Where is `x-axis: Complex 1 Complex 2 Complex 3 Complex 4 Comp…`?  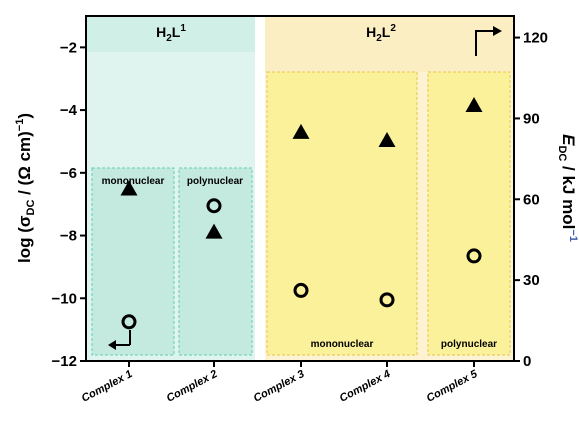
x-axis: Complex 1 Complex 2 Complex 3 Complex 4 Comp… is located at coordinates (280, 383).